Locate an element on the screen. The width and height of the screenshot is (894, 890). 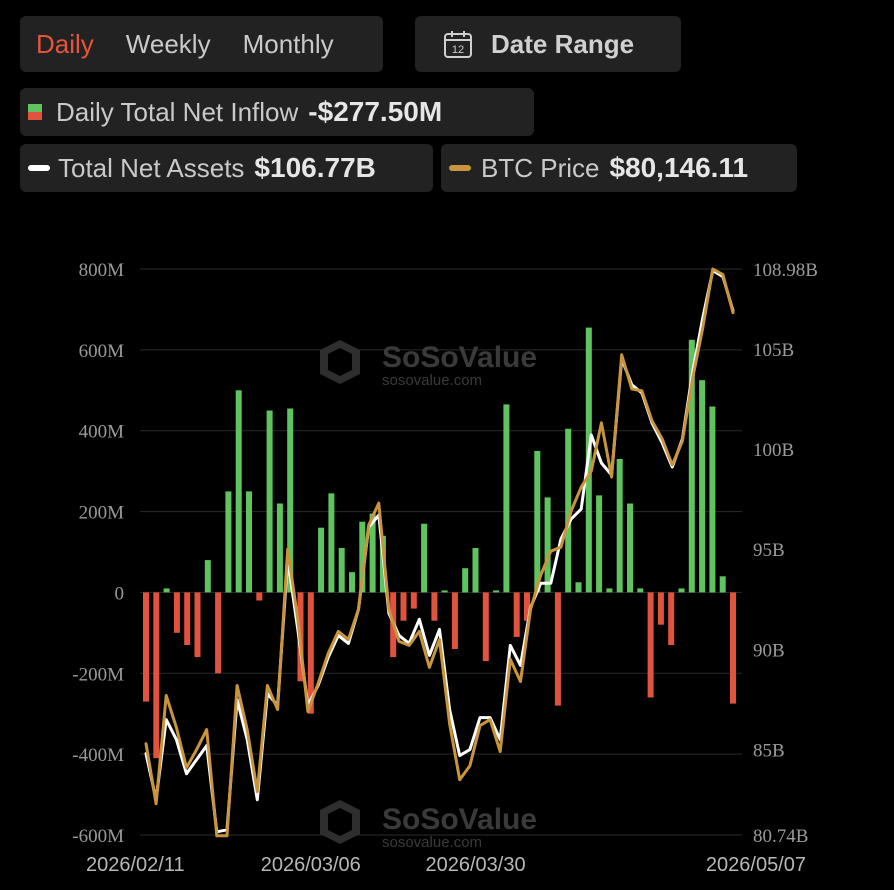
calendar-icon: 12 is located at coordinates (458, 44).